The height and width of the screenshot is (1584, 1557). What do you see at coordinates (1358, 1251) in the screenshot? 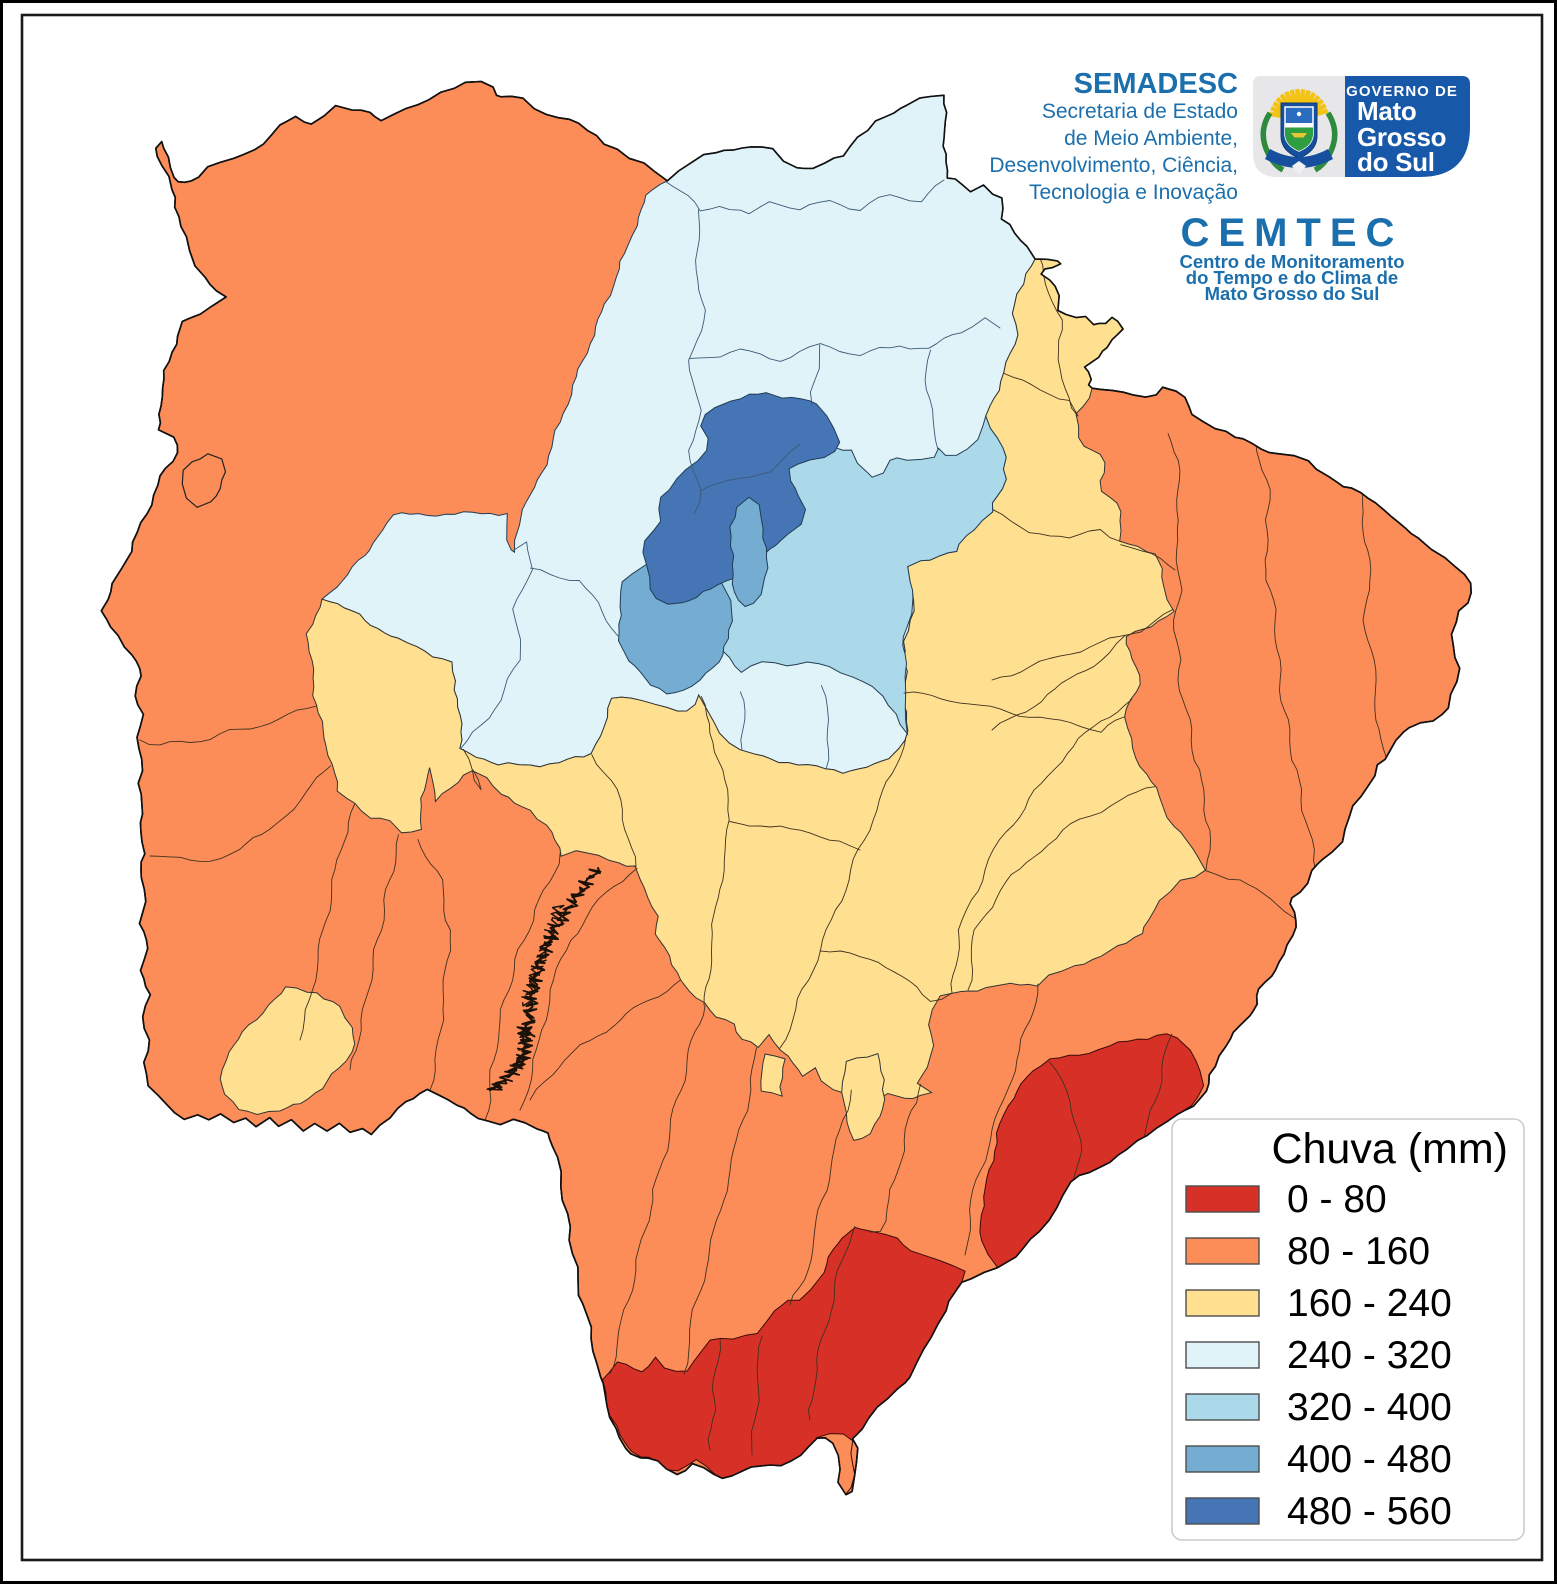
I see `svg-text: 80 - 160` at bounding box center [1358, 1251].